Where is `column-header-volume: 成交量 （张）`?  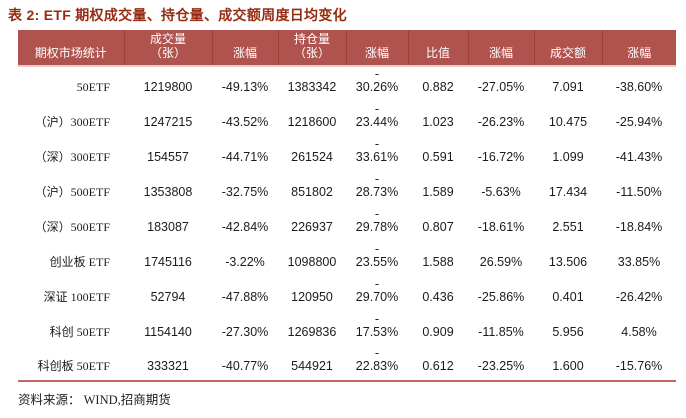
column-header-volume: 成交量 （张） is located at coordinates (167, 48).